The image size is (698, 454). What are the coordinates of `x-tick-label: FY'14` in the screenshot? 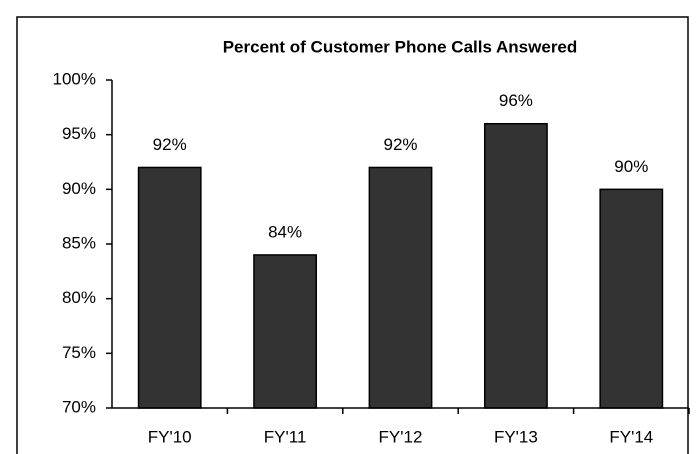 It's located at (631, 436).